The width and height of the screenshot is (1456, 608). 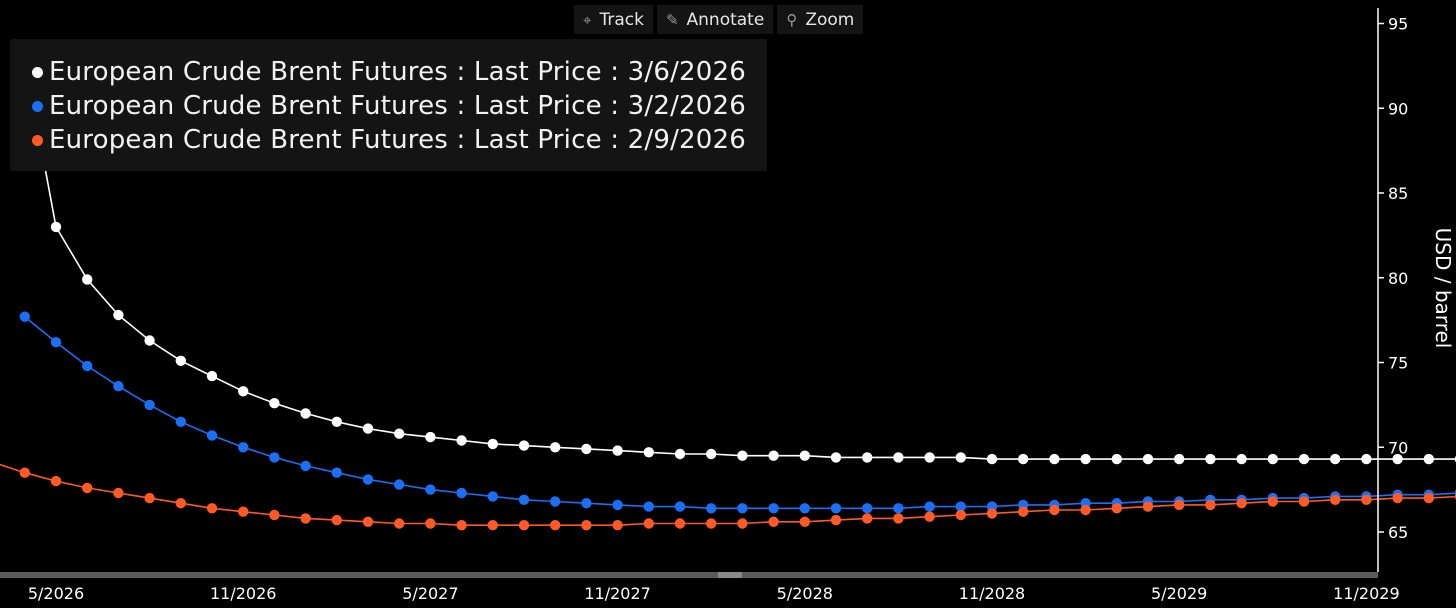 What do you see at coordinates (587, 19) in the screenshot?
I see `crosshair-icon: ⌖` at bounding box center [587, 19].